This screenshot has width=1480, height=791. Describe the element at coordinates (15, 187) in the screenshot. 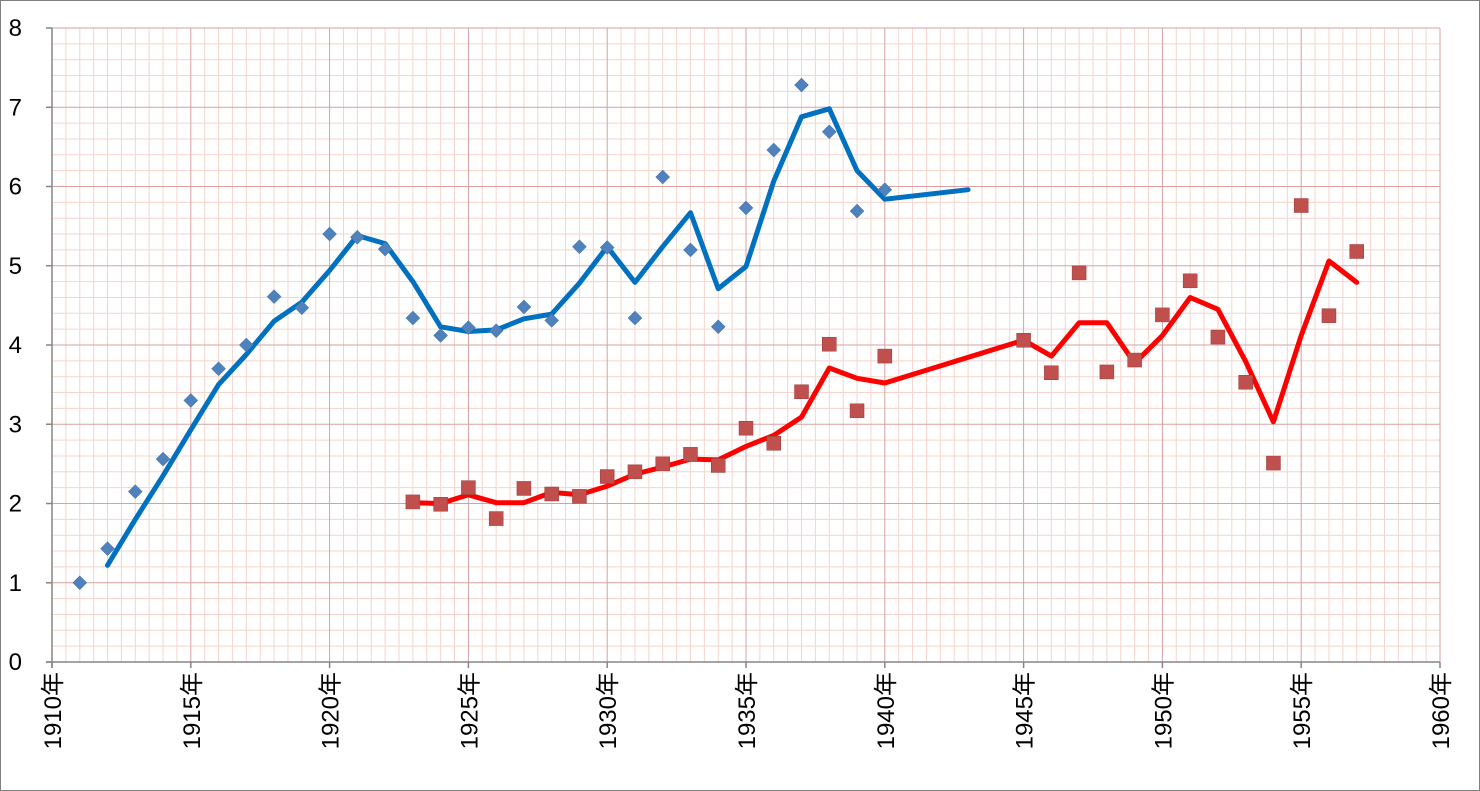

I see `y-tick-label: 6` at that location.